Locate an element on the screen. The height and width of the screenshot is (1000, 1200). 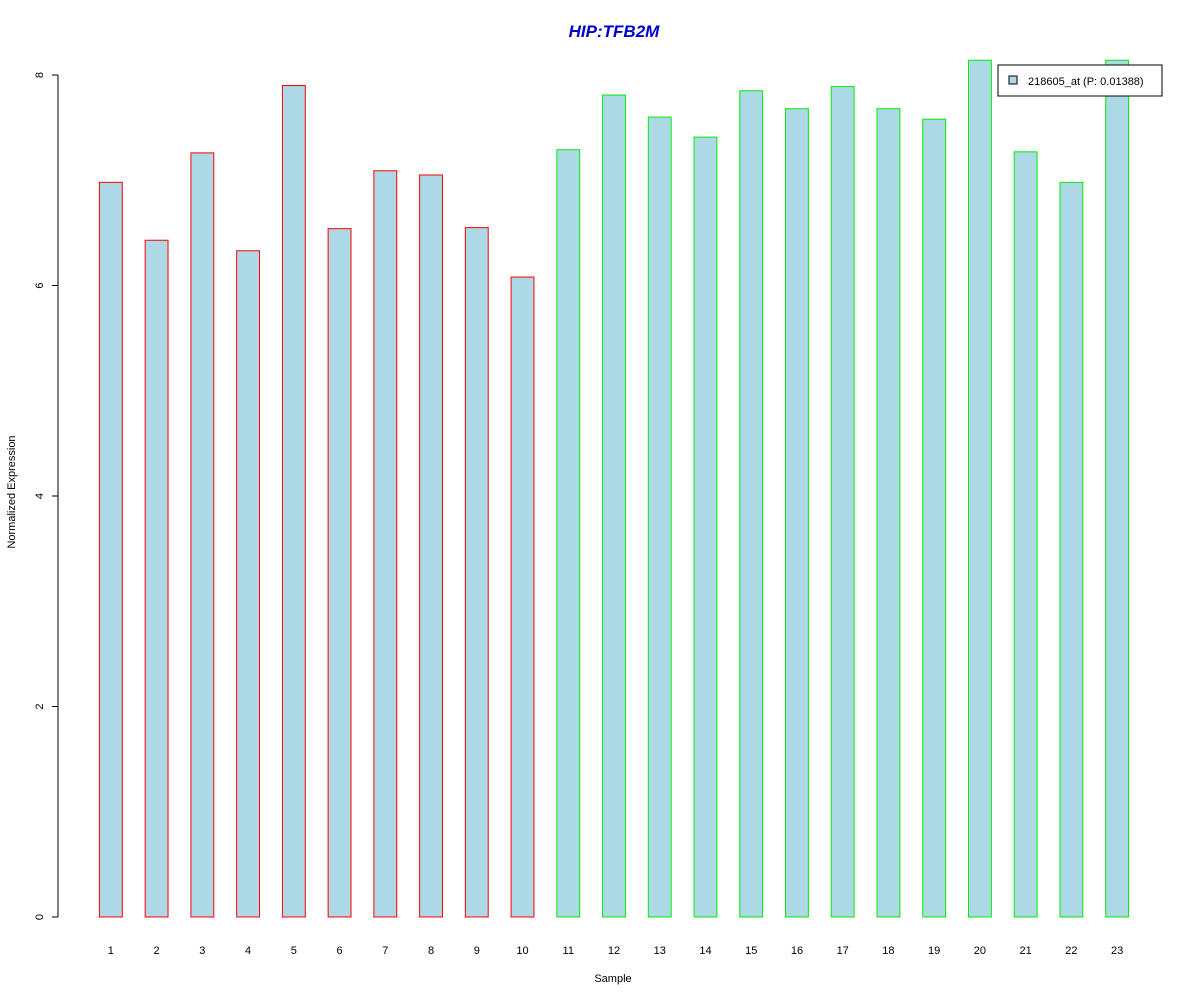
legend-box is located at coordinates (1080, 80).